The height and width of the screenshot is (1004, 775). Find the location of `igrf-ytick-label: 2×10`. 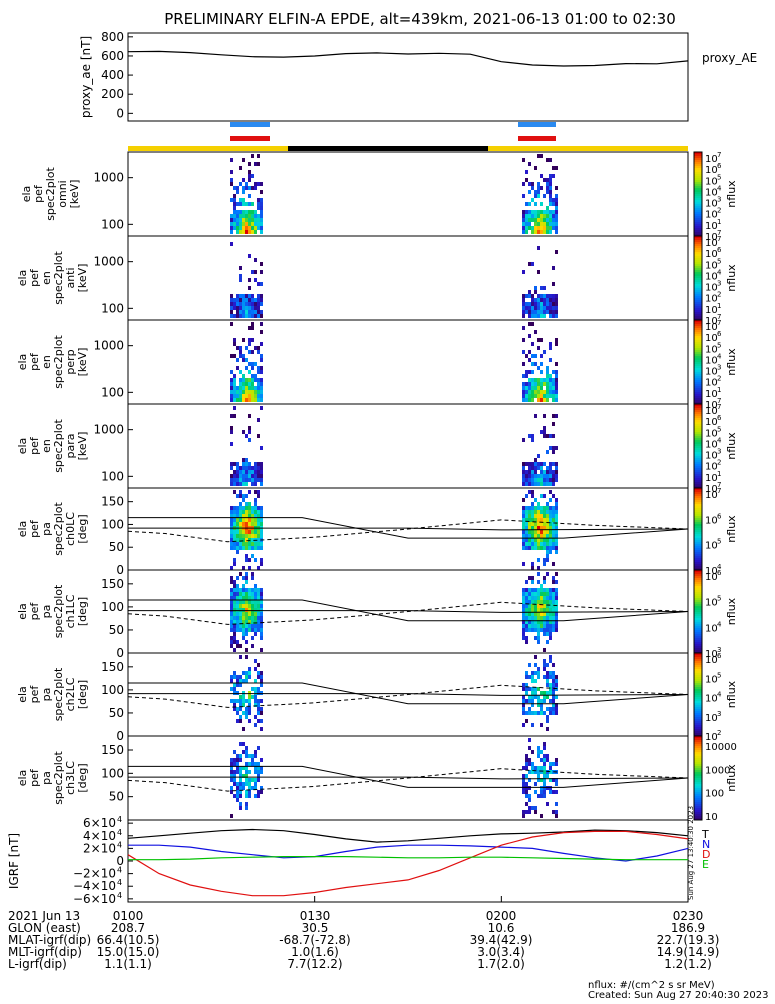

igrf-ytick-label: 2×10 is located at coordinates (99, 848).